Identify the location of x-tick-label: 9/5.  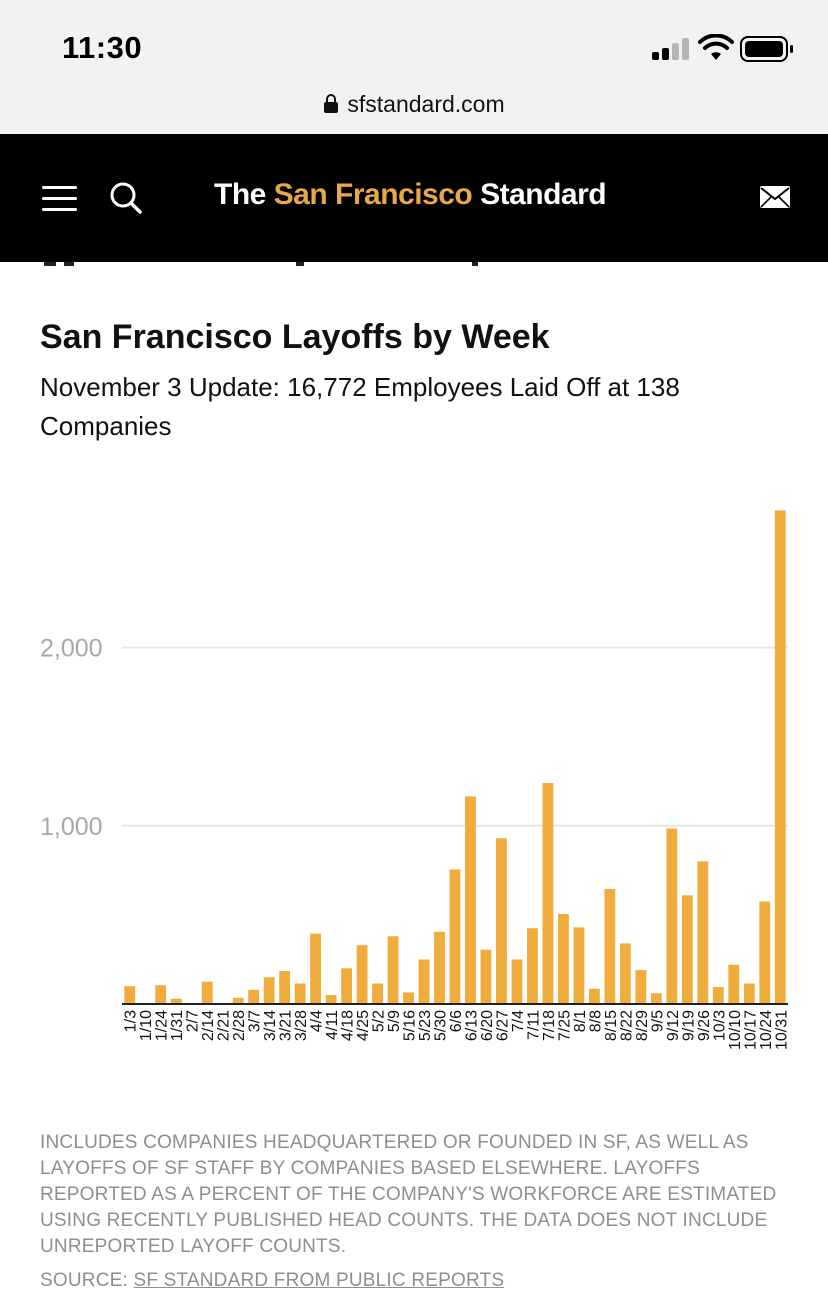
(657, 1021).